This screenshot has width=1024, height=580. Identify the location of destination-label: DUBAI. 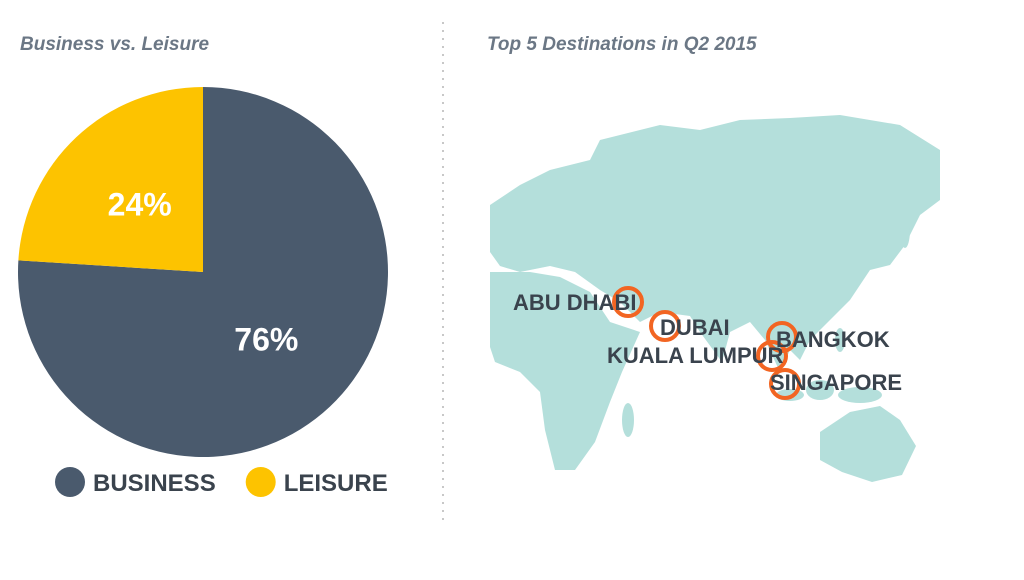
(695, 327).